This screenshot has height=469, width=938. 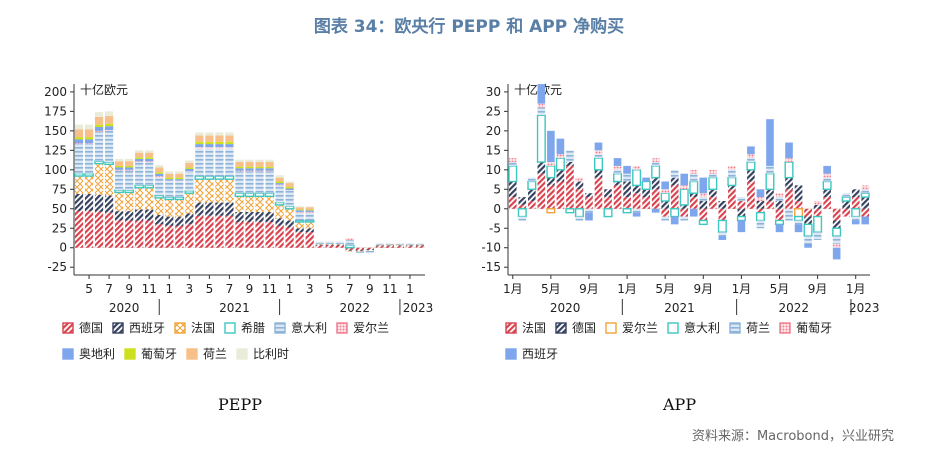 I want to click on legend-item: 爱尔兰, so click(x=362, y=328).